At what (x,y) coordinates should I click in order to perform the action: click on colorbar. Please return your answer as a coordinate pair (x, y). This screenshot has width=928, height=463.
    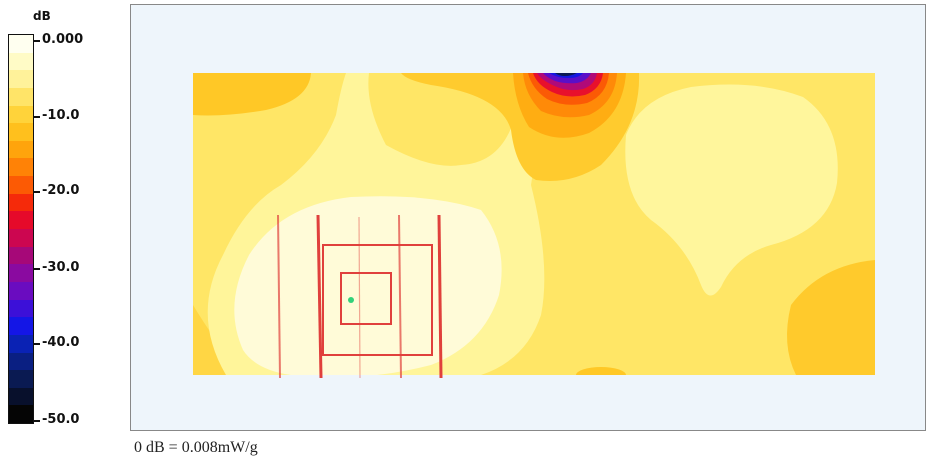
    Looking at the image, I should click on (21, 229).